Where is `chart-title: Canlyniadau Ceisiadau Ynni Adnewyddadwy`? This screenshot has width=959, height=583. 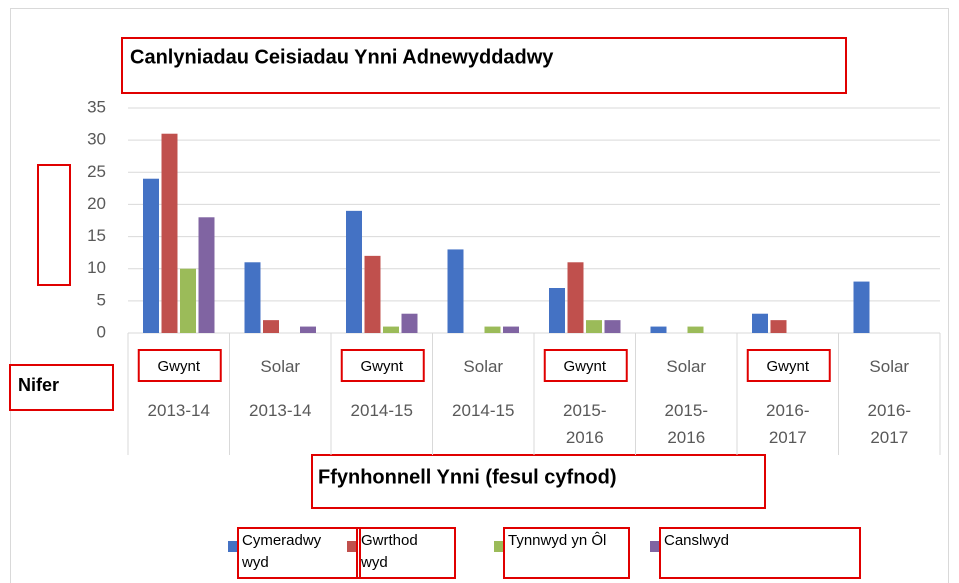 chart-title: Canlyniadau Ceisiadau Ynni Adnewyddadwy is located at coordinates (342, 57).